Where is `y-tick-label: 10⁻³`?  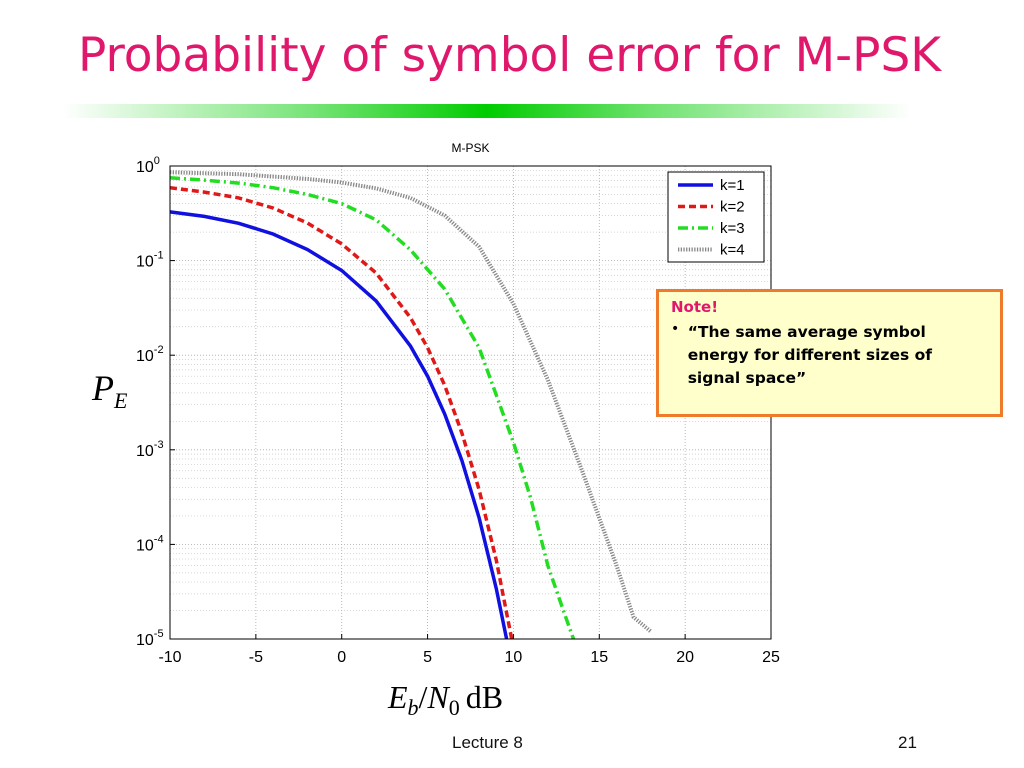
y-tick-label: 10⁻³ is located at coordinates (150, 449).